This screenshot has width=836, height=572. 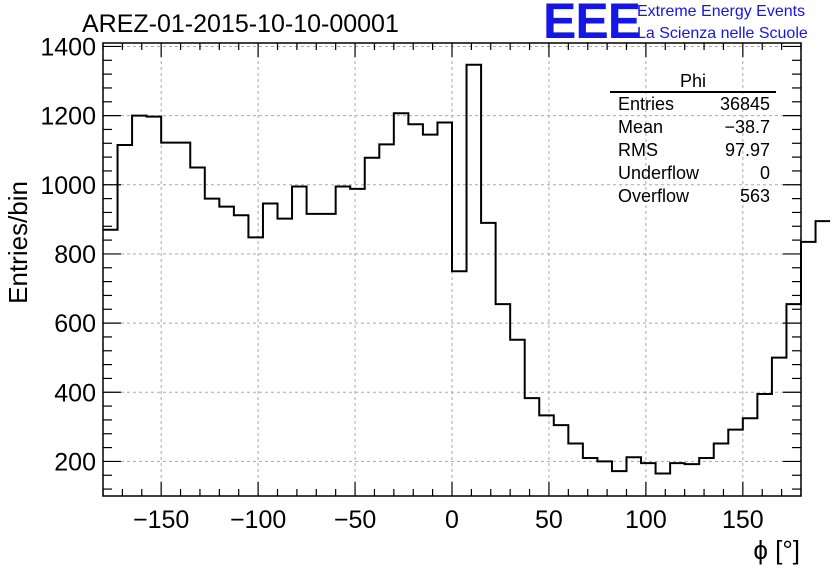 What do you see at coordinates (747, 150) in the screenshot?
I see `stats-value: 97.97` at bounding box center [747, 150].